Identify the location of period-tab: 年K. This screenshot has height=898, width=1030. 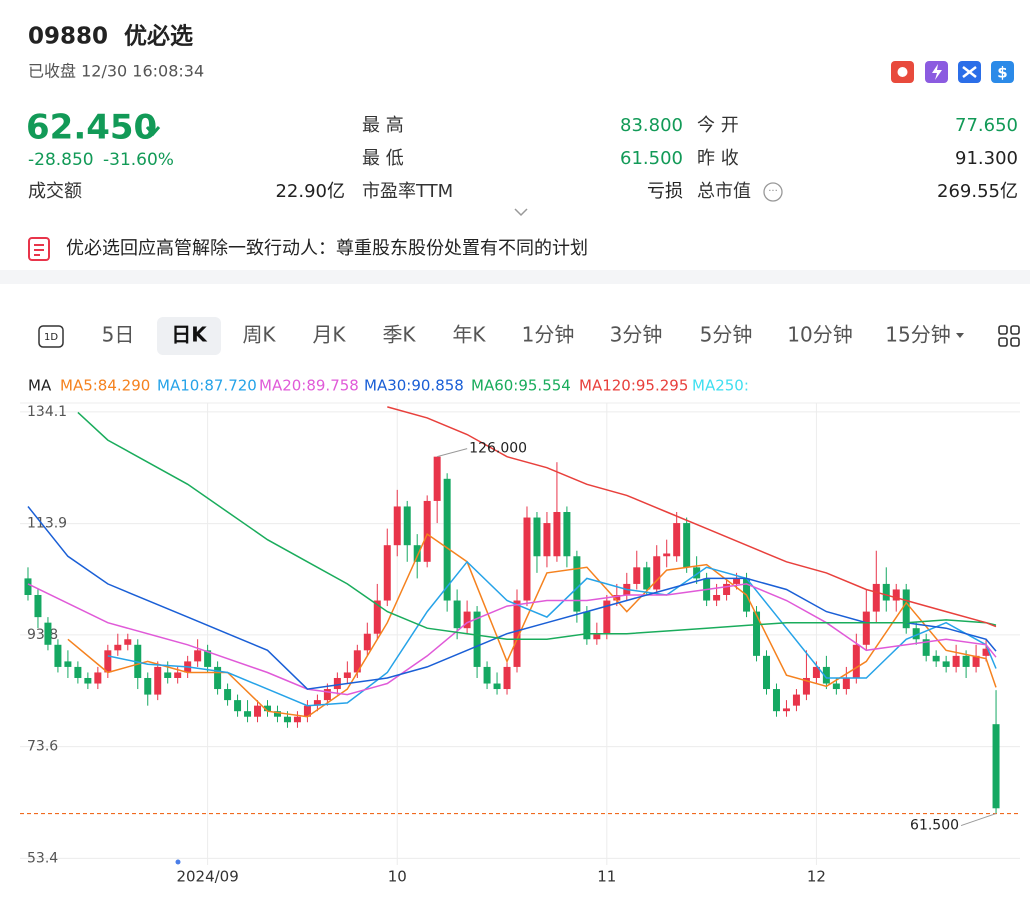
(469, 335).